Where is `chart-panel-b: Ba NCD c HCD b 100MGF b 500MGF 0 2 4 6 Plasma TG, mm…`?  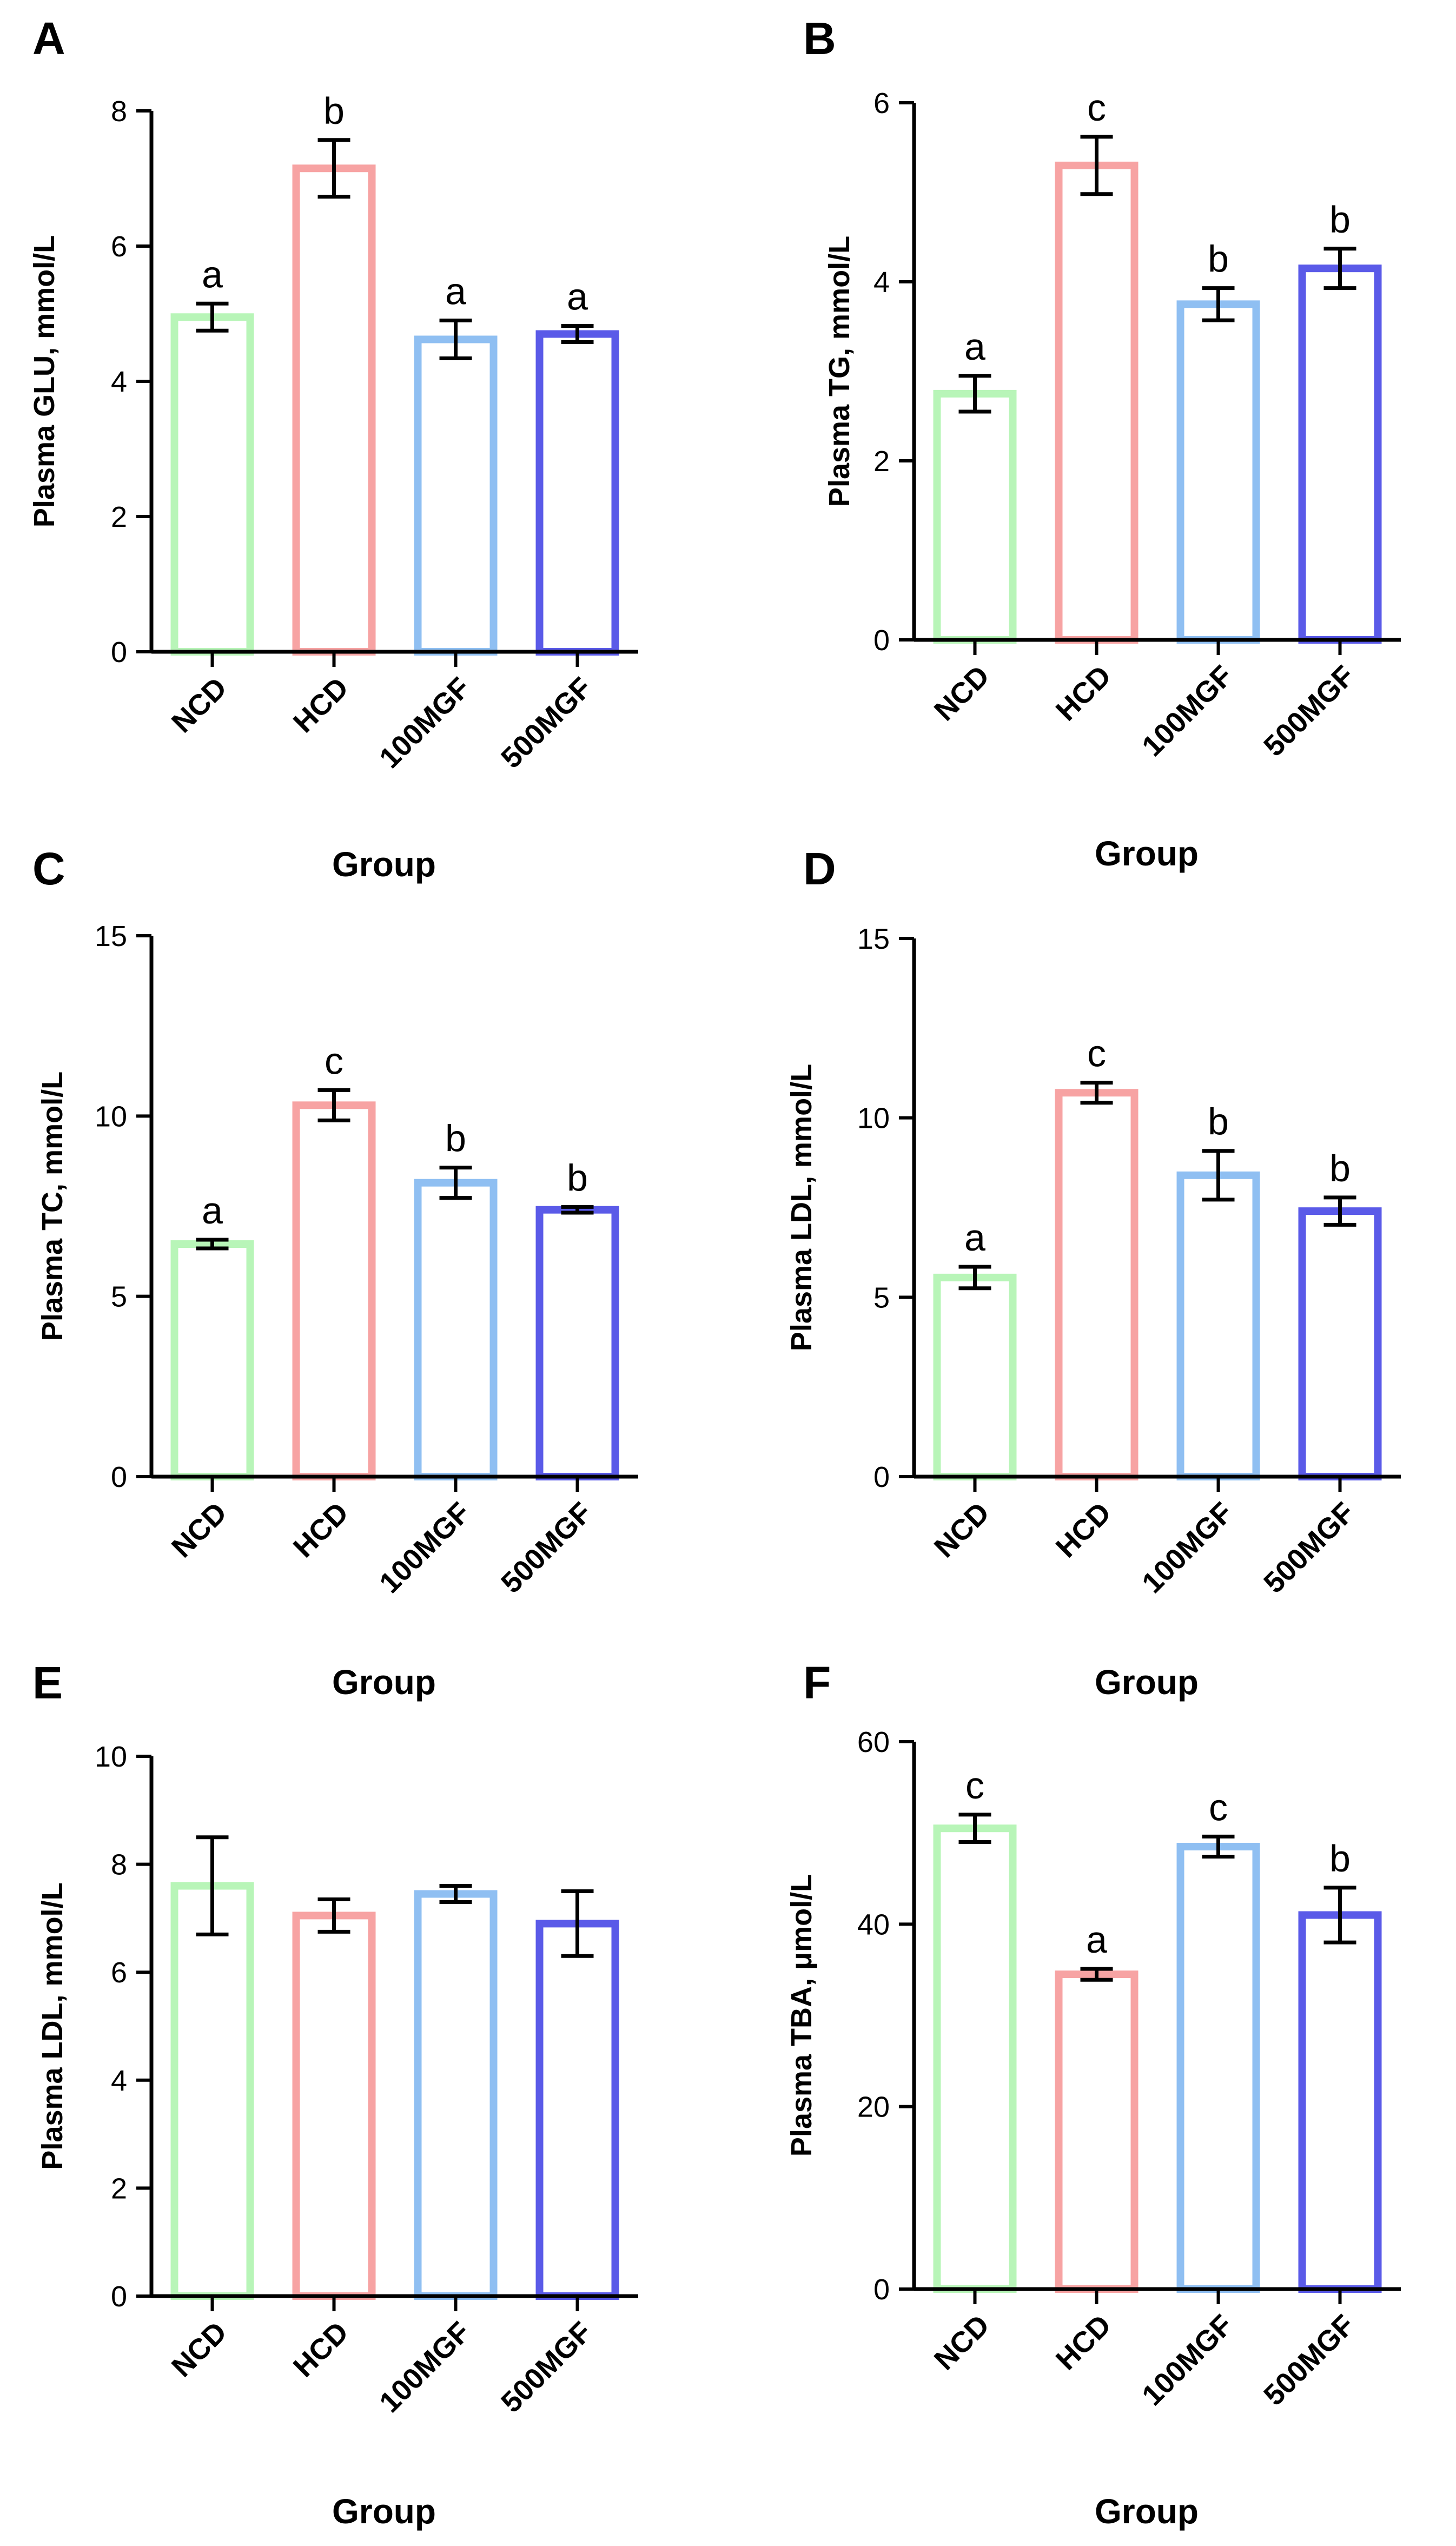
chart-panel-b: Ba NCD c HCD b 100MGF b 500MGF 0 2 4 6 Plasma TG, mm… is located at coordinates (1102, 443).